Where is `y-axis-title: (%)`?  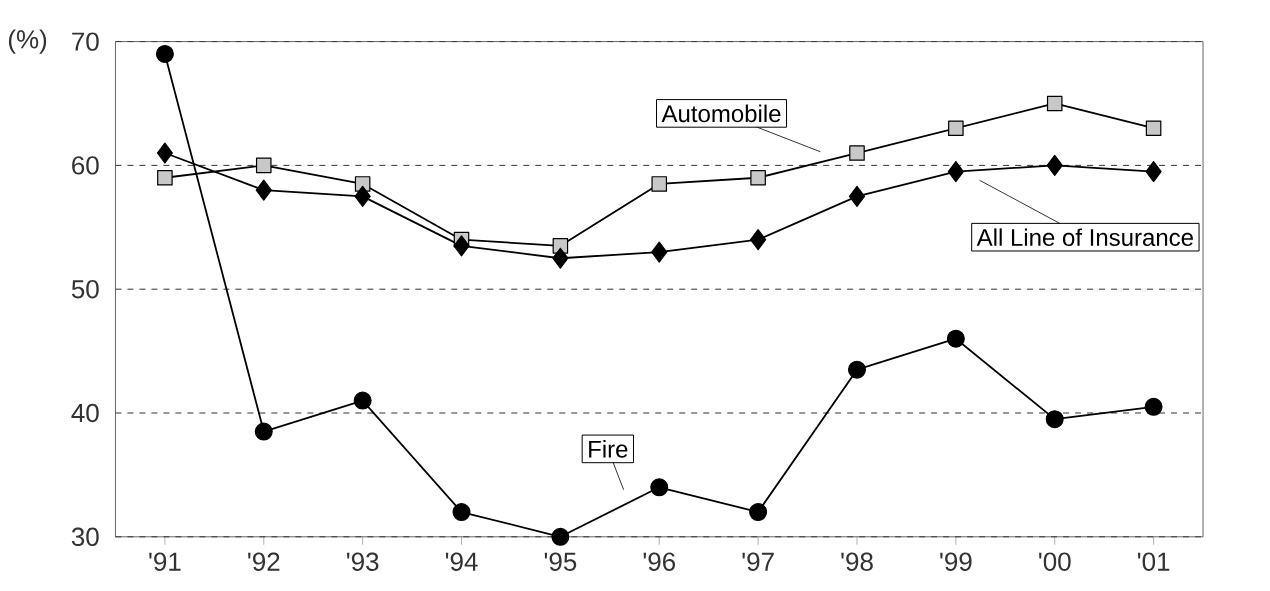
y-axis-title: (%) is located at coordinates (27, 41).